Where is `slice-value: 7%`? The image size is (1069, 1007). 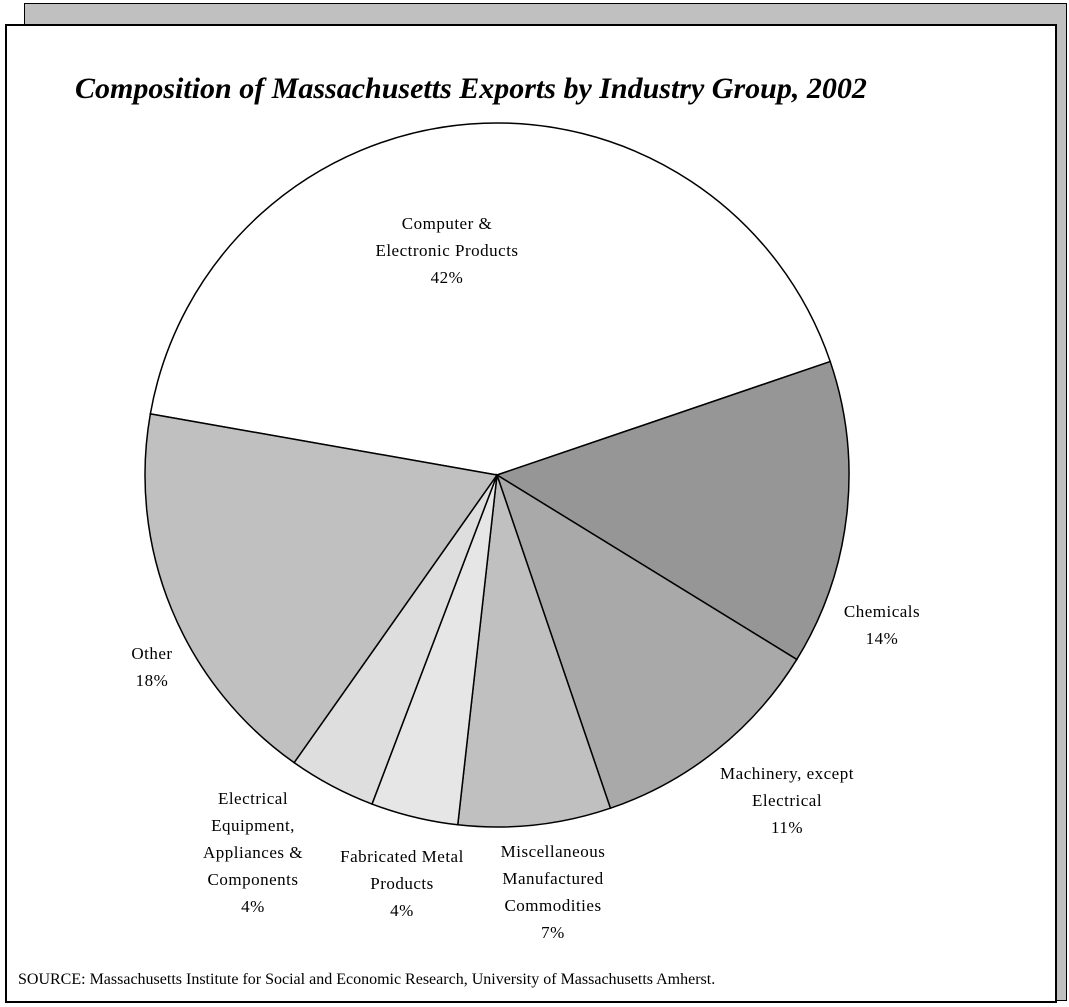
slice-value: 7% is located at coordinates (553, 932).